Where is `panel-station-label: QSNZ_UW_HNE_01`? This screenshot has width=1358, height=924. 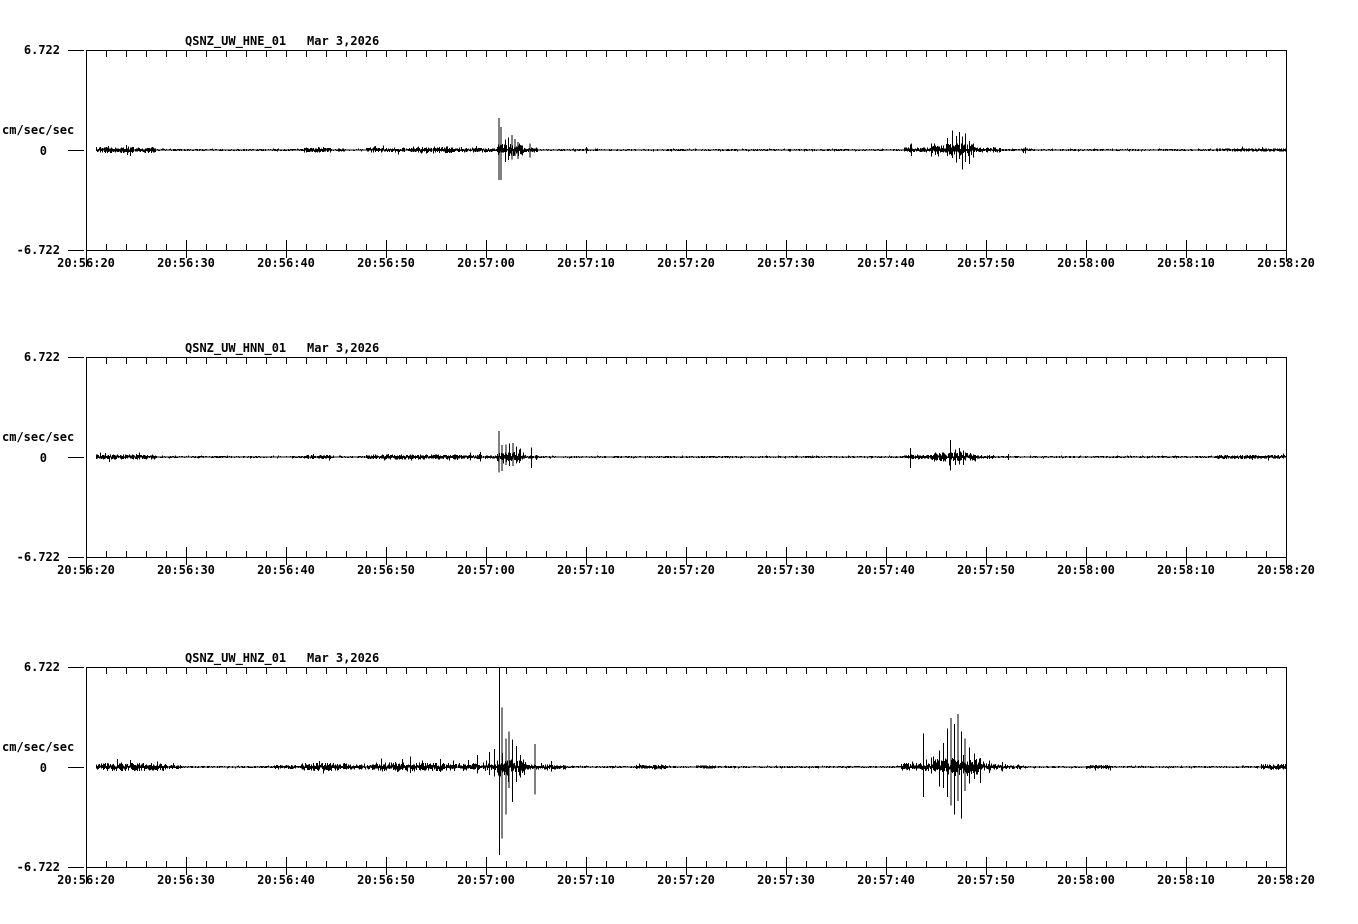 panel-station-label: QSNZ_UW_HNE_01 is located at coordinates (236, 41).